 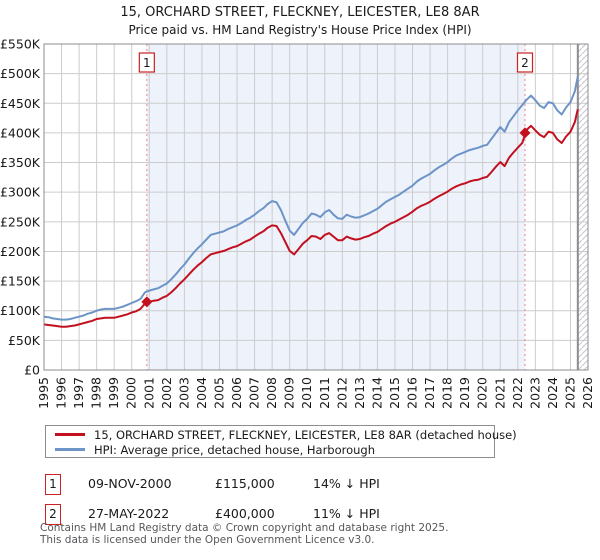 I want to click on x-axis-tick-label: 2012, so click(x=341, y=393).